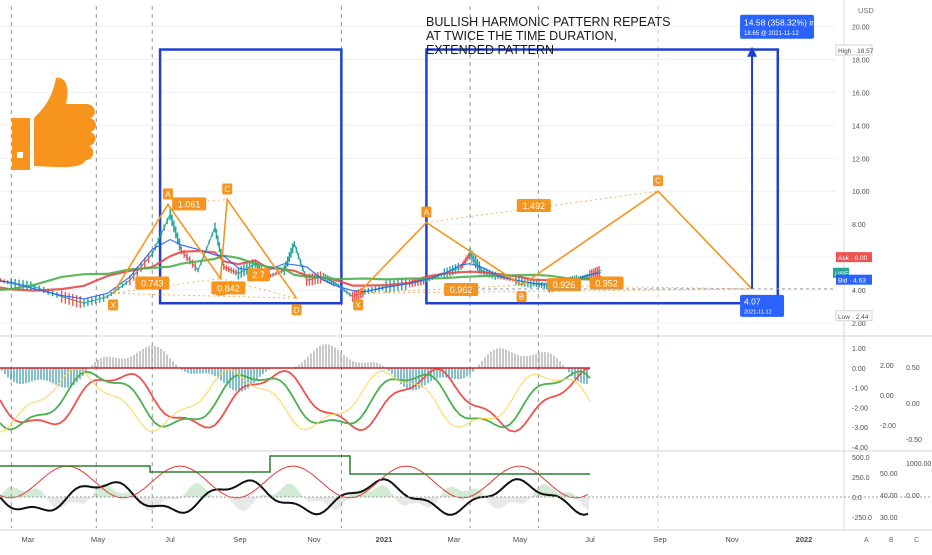  I want to click on indicator-2-tick: -250.0, so click(862, 518).